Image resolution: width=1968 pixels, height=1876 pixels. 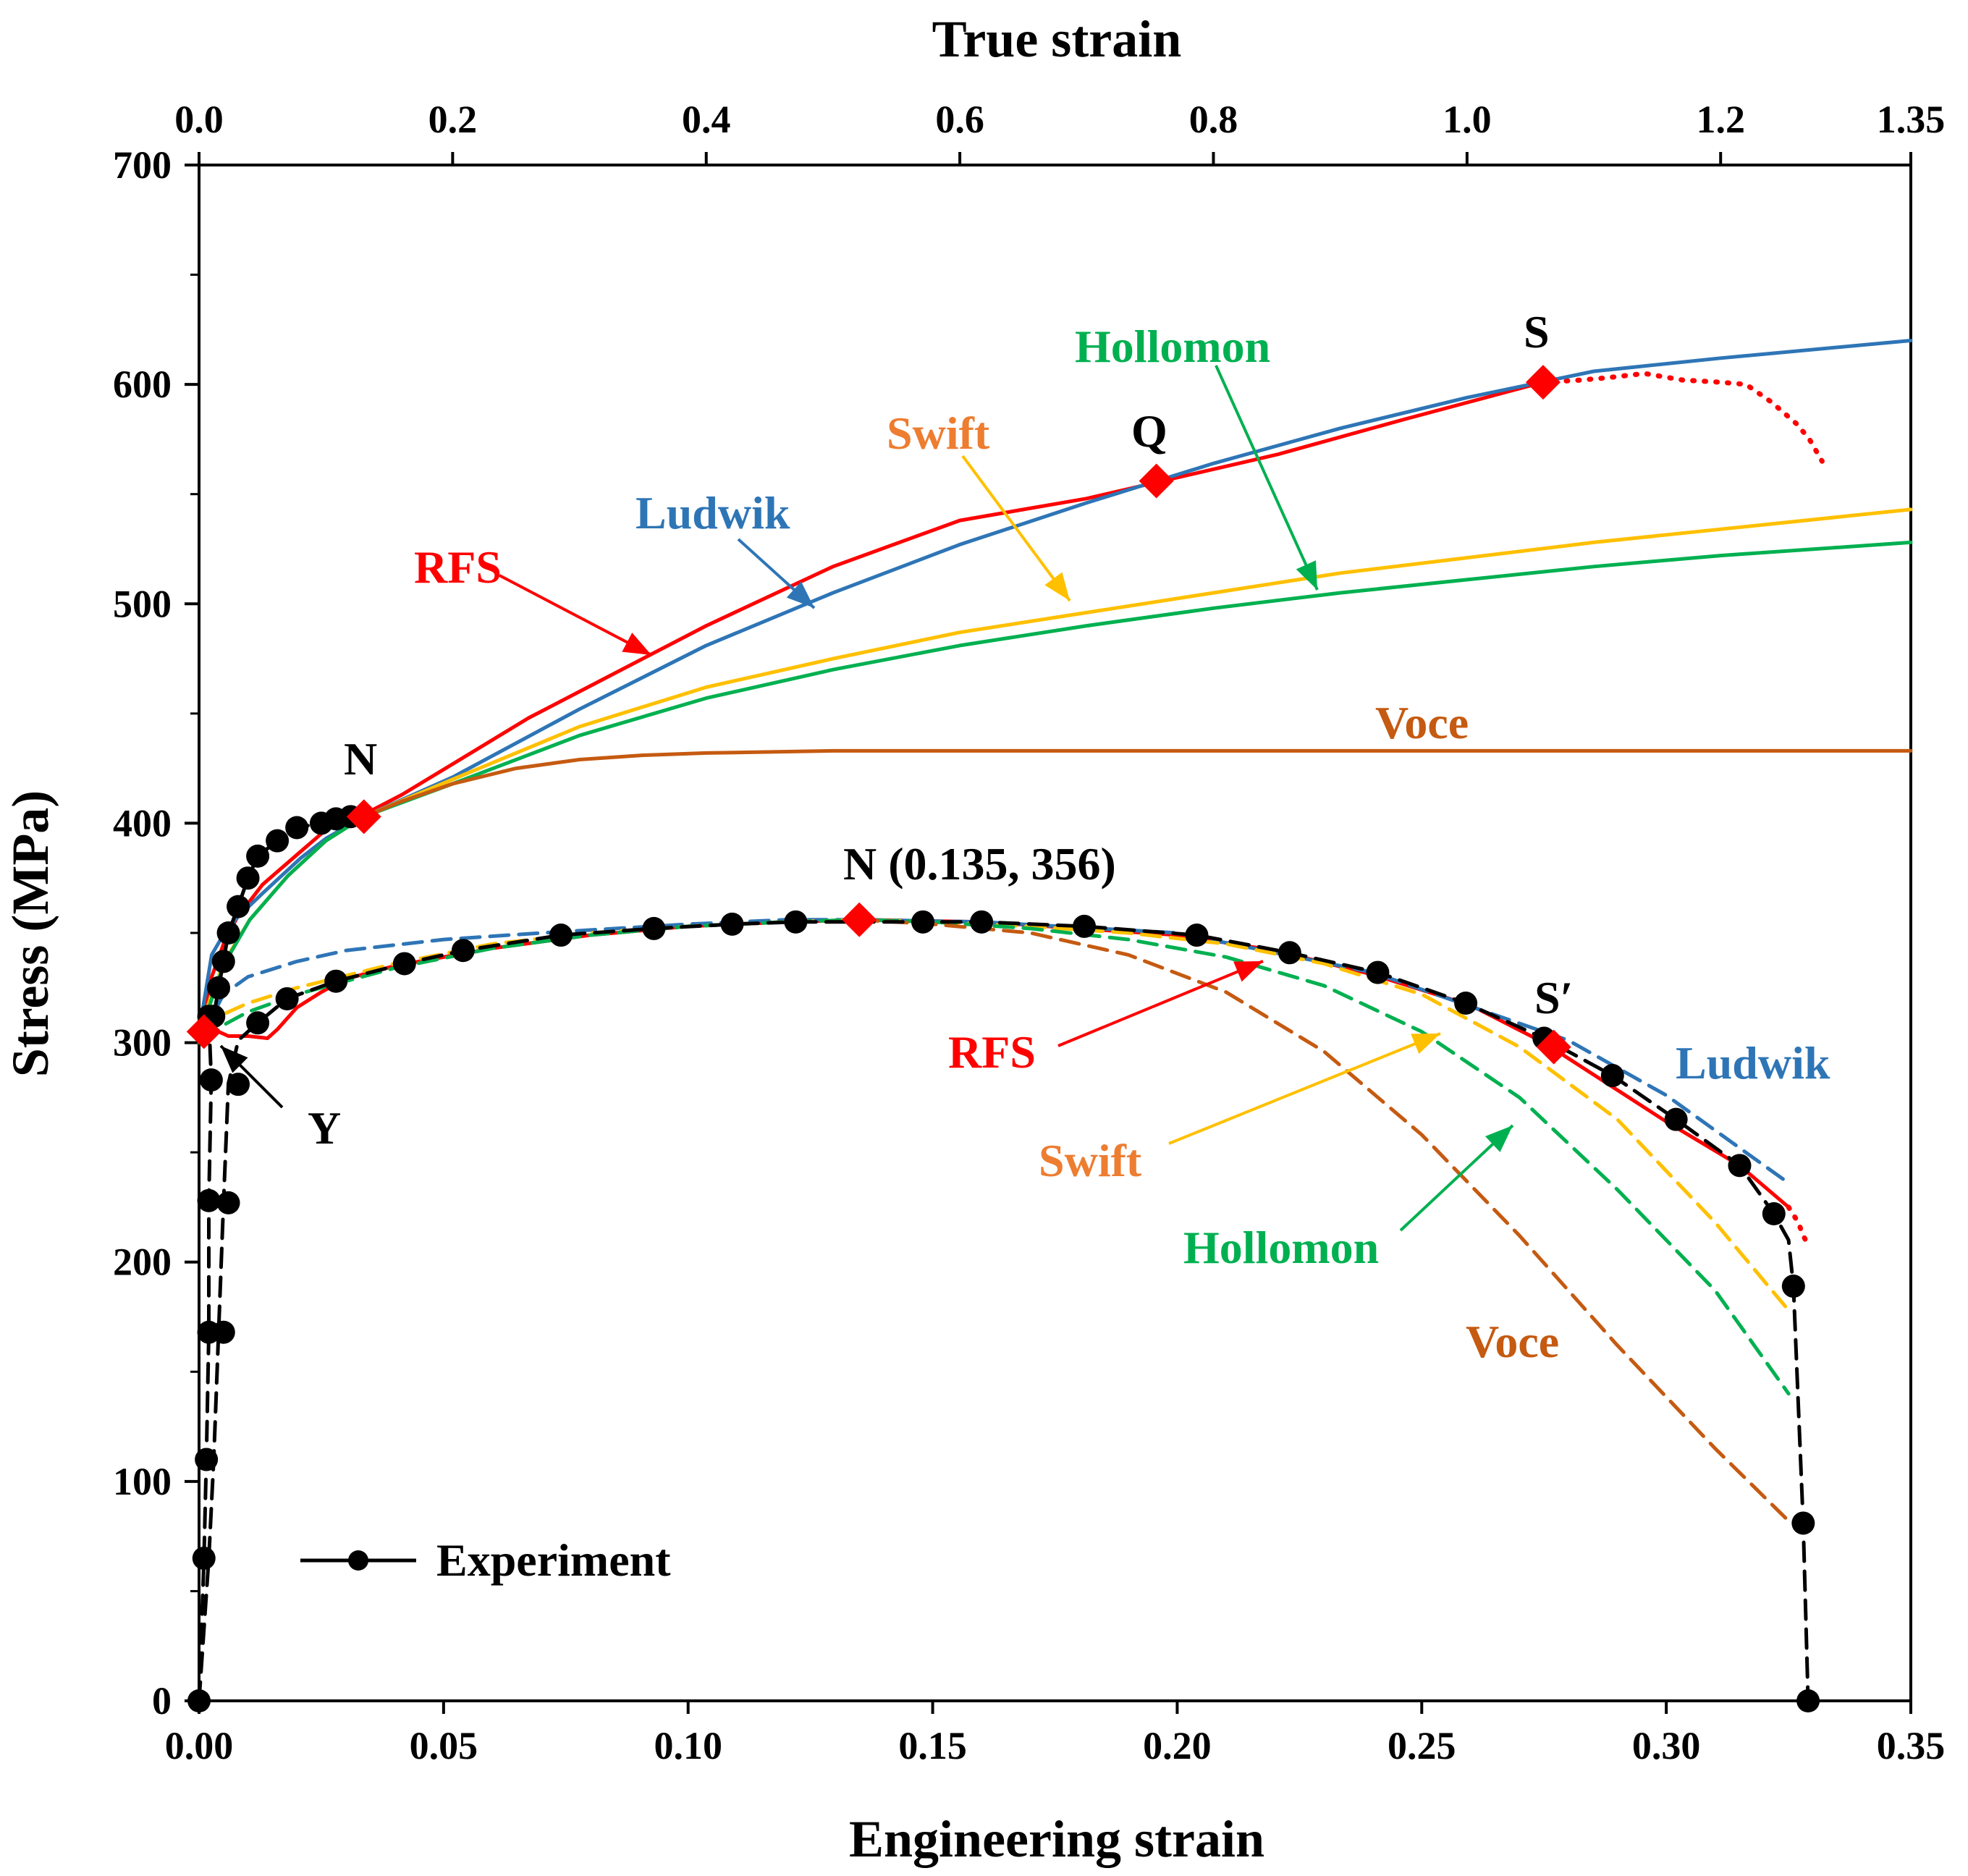 What do you see at coordinates (142, 165) in the screenshot?
I see `y-tick-label: 700` at bounding box center [142, 165].